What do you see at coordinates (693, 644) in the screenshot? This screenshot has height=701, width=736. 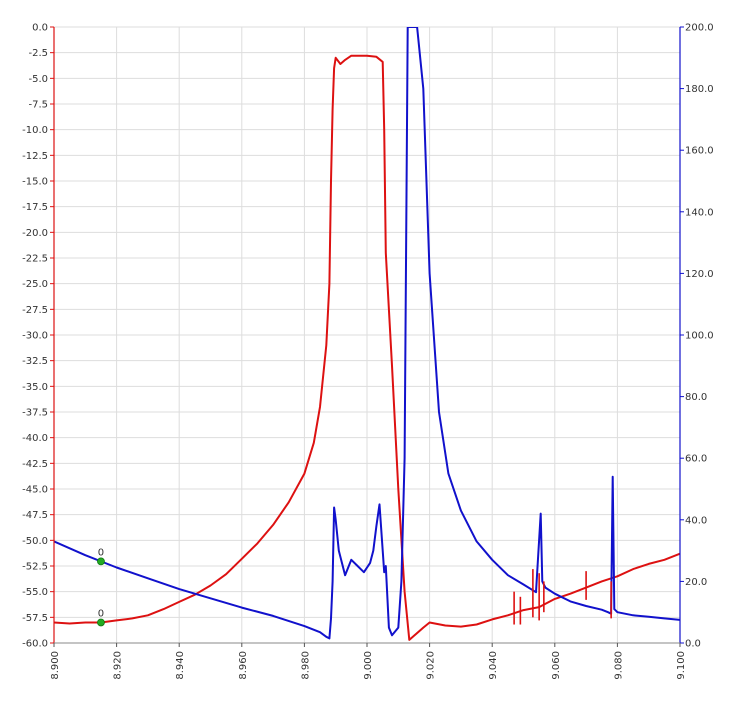 I see `right-tick-label: 0.0` at bounding box center [693, 644].